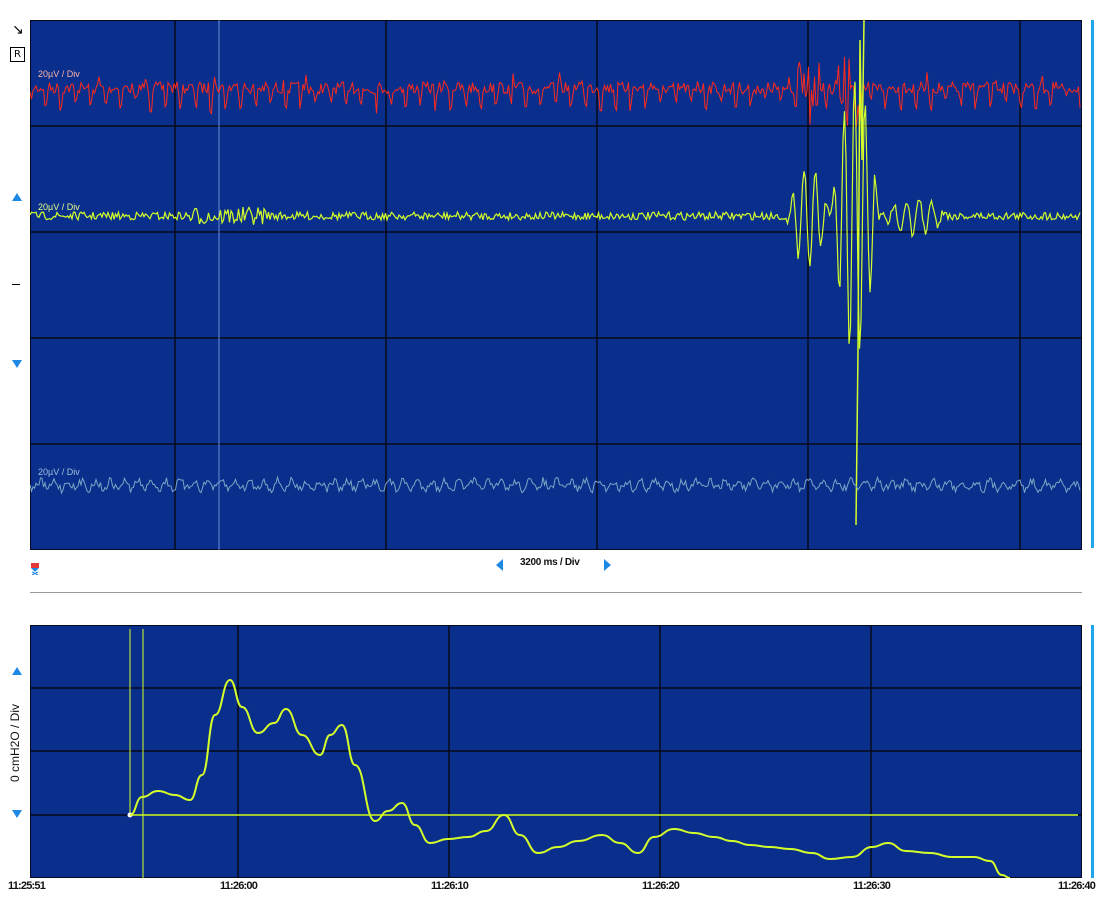 The height and width of the screenshot is (904, 1099). Describe the element at coordinates (555, 91) in the screenshot. I see `channel-1-trace` at that location.